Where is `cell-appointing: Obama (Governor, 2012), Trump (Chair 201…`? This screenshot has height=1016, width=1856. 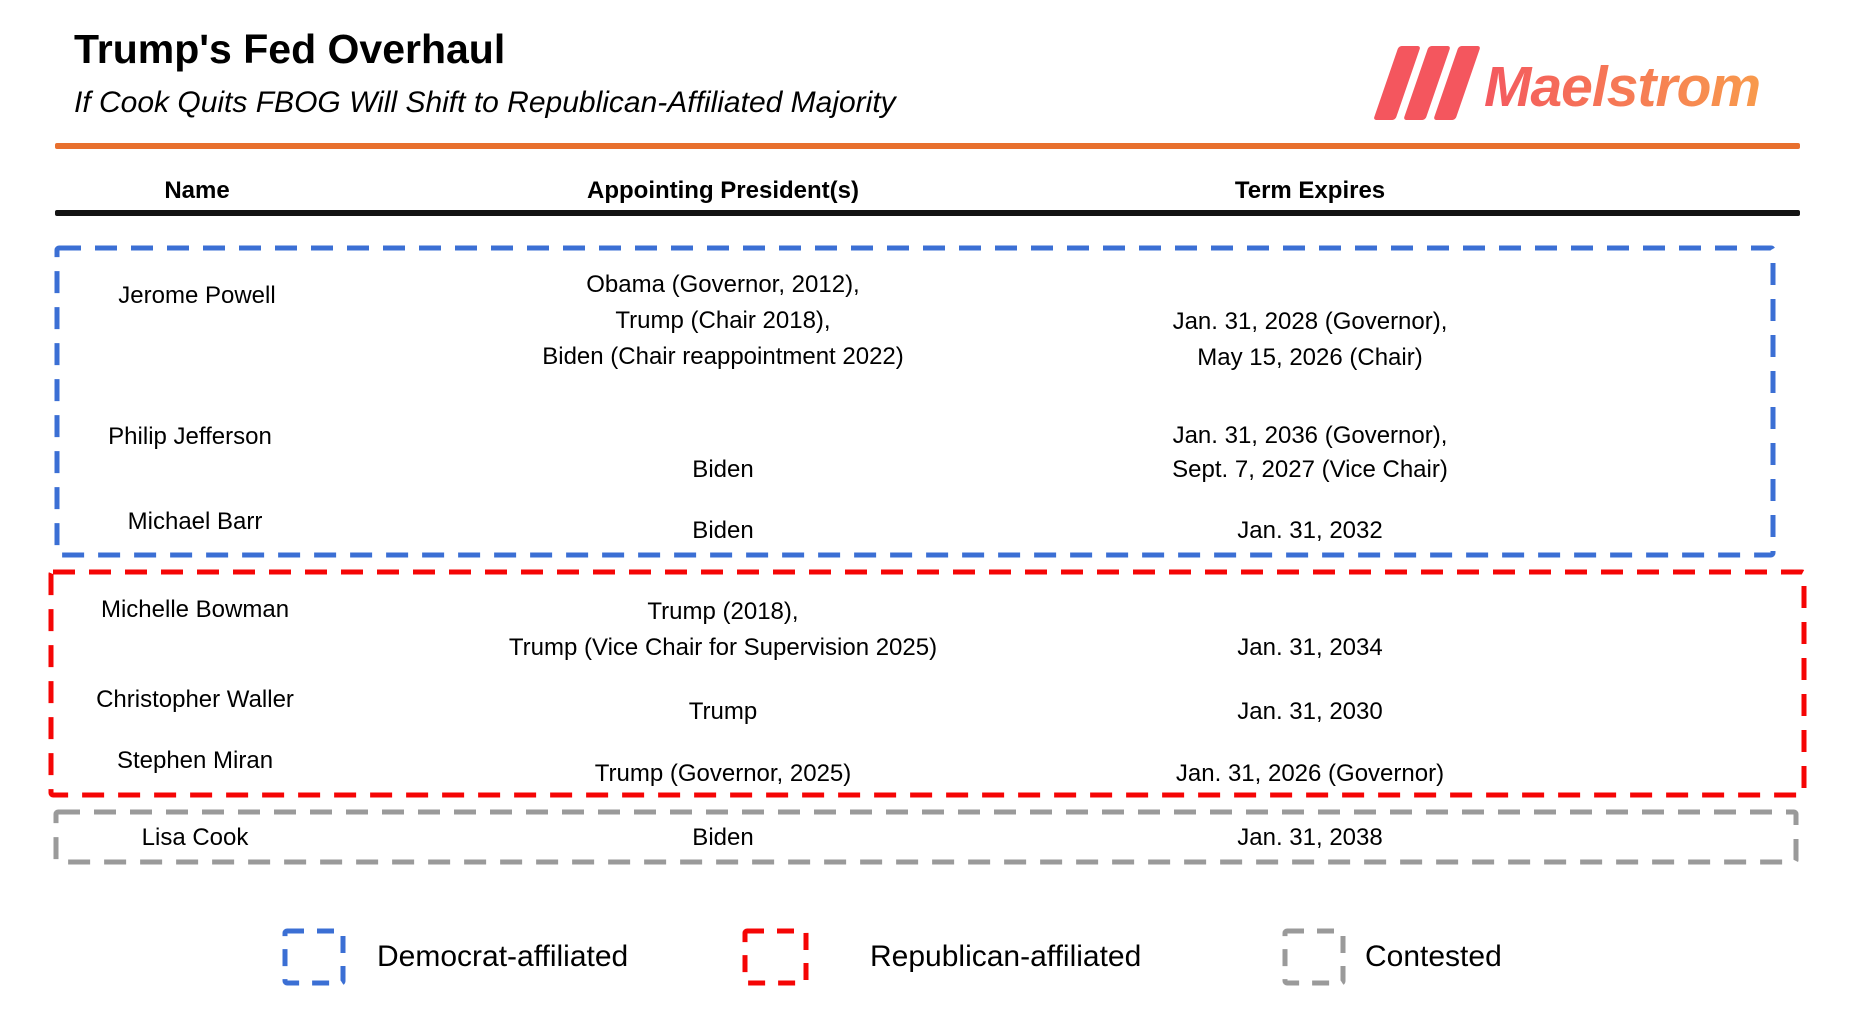 cell-appointing: Obama (Governor, 2012), Trump (Chair 201… is located at coordinates (723, 320).